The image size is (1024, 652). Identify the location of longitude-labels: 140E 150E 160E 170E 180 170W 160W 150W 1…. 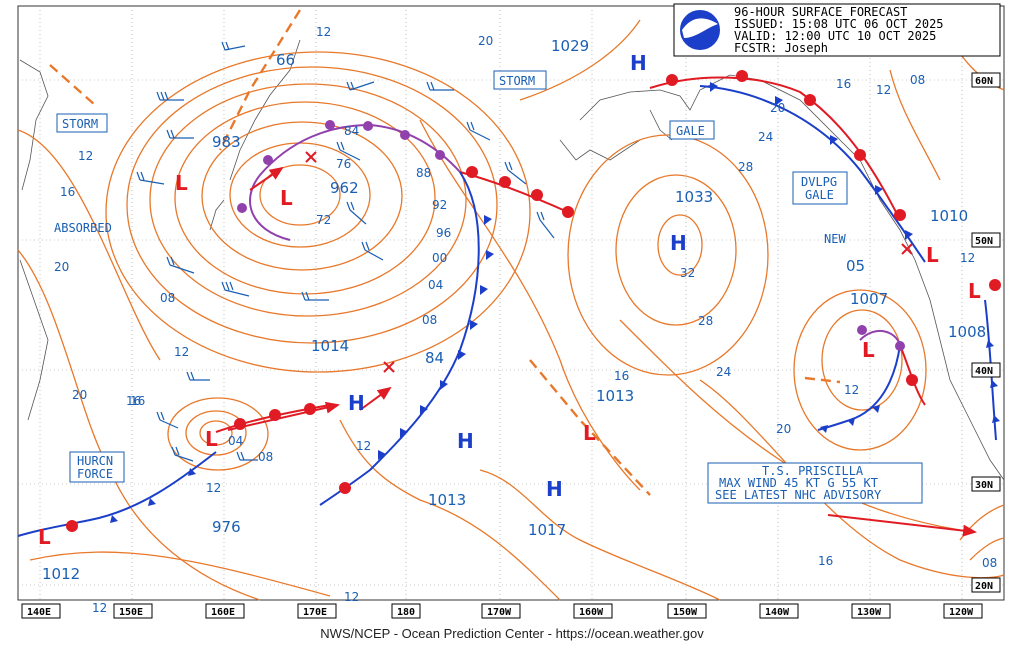
(502, 611).